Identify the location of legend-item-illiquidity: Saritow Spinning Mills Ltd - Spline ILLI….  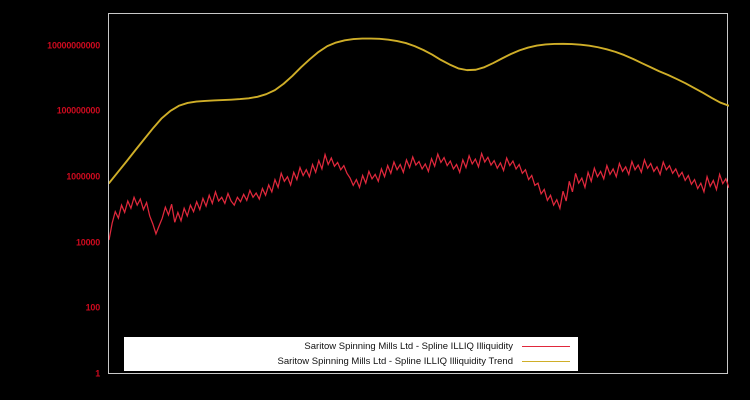
(348, 346).